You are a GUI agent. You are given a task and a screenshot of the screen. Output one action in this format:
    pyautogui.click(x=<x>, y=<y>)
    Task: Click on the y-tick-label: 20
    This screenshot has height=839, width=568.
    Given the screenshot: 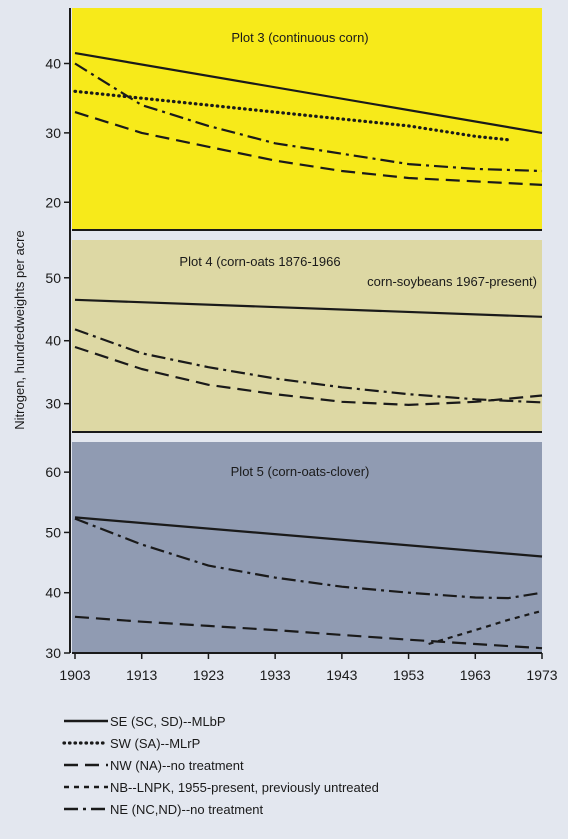 What is the action you would take?
    pyautogui.click(x=53, y=202)
    